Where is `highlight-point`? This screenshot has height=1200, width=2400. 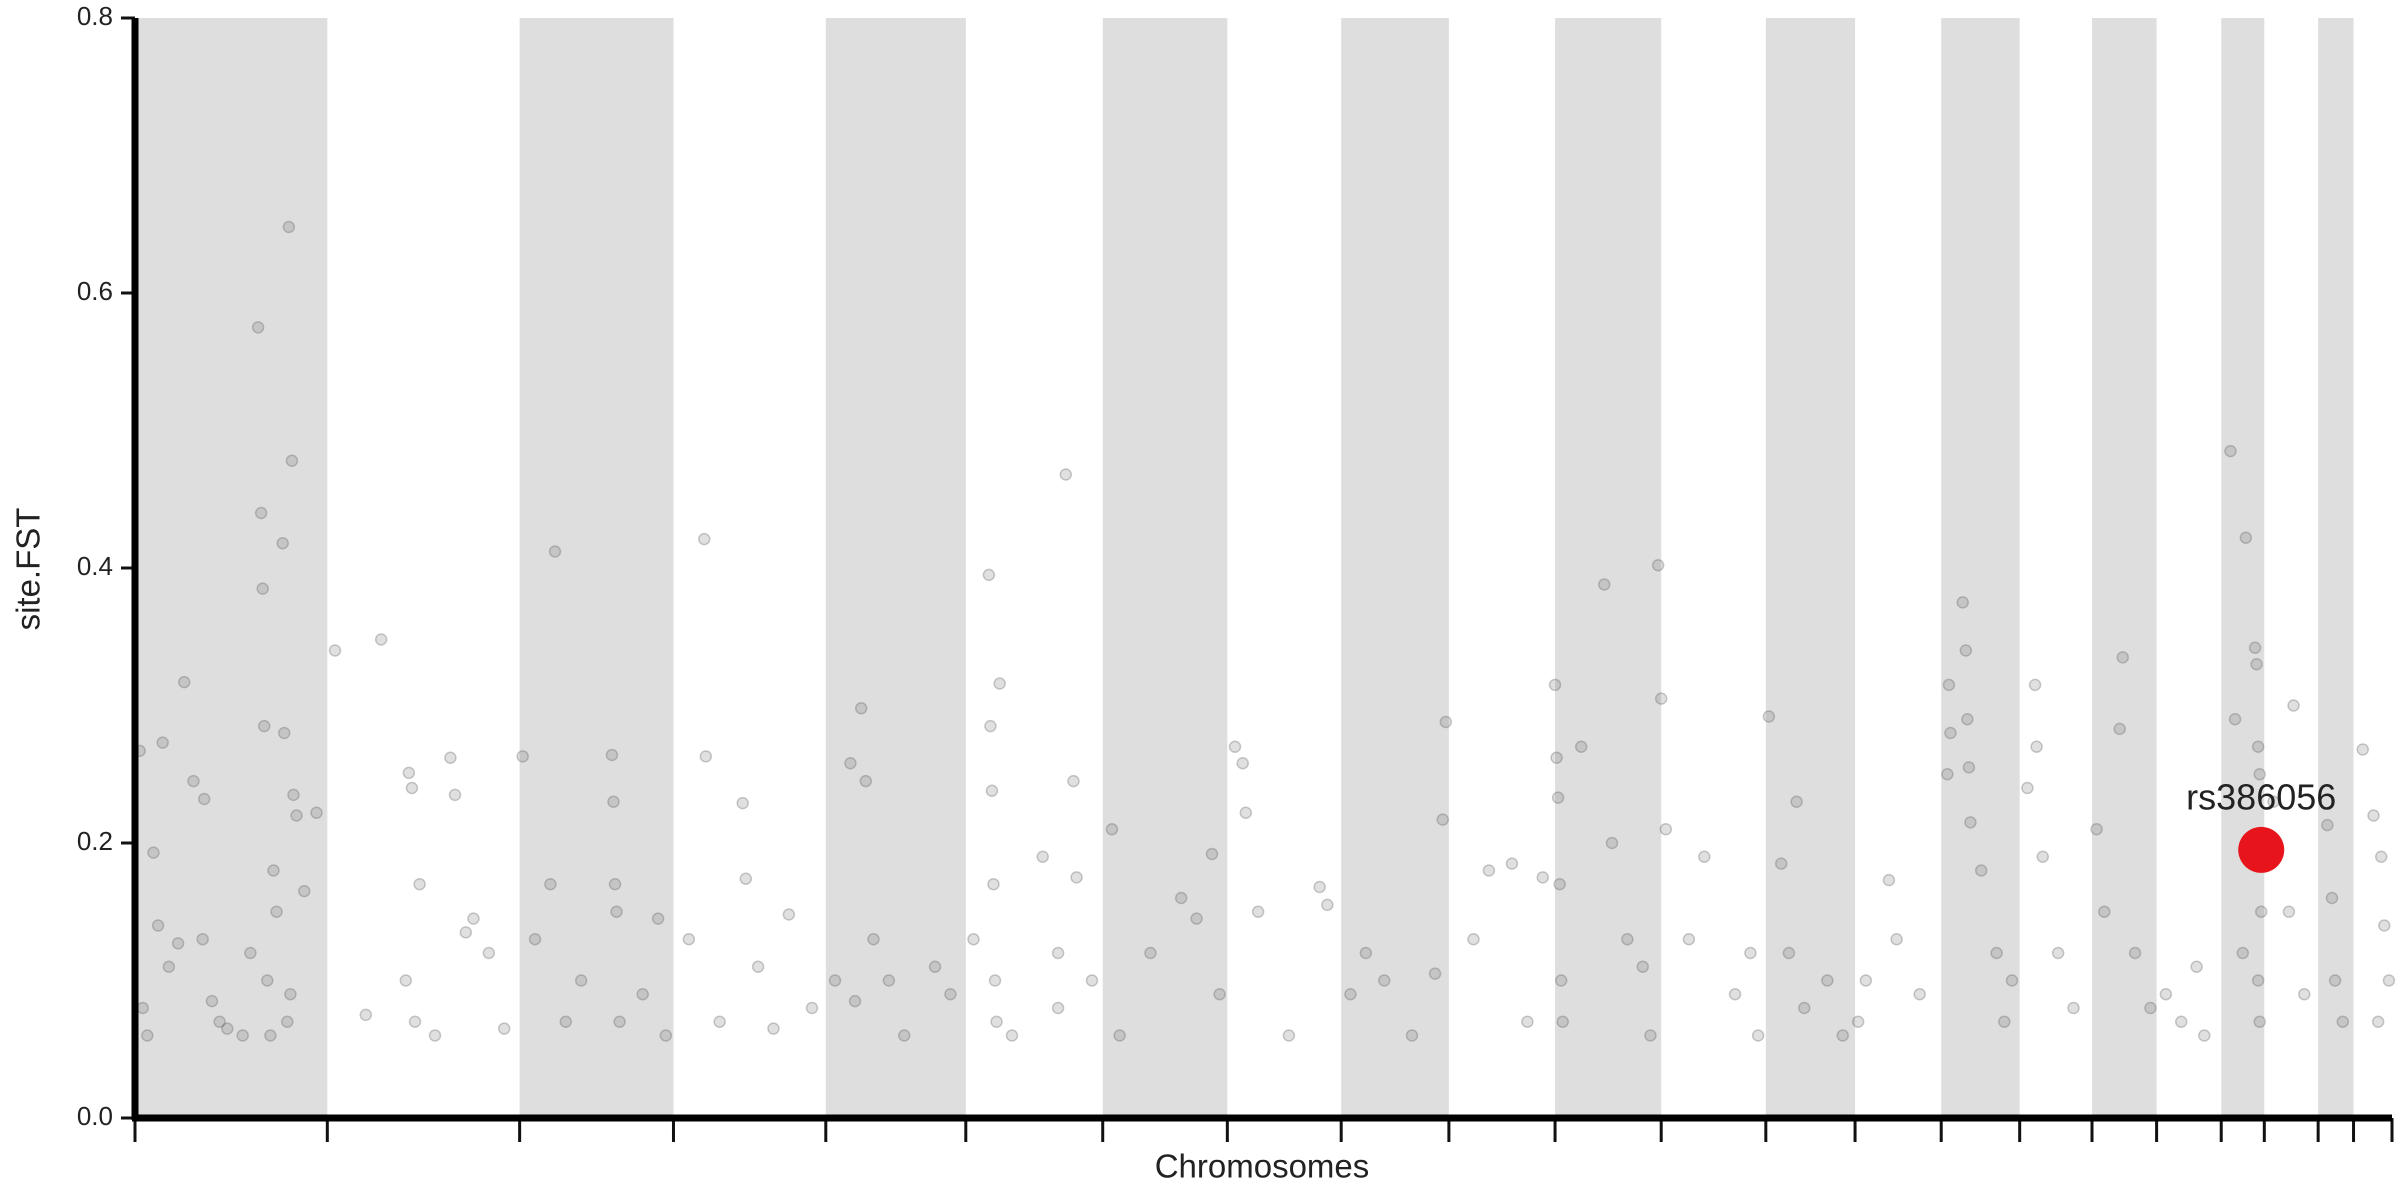
highlight-point is located at coordinates (2261, 849).